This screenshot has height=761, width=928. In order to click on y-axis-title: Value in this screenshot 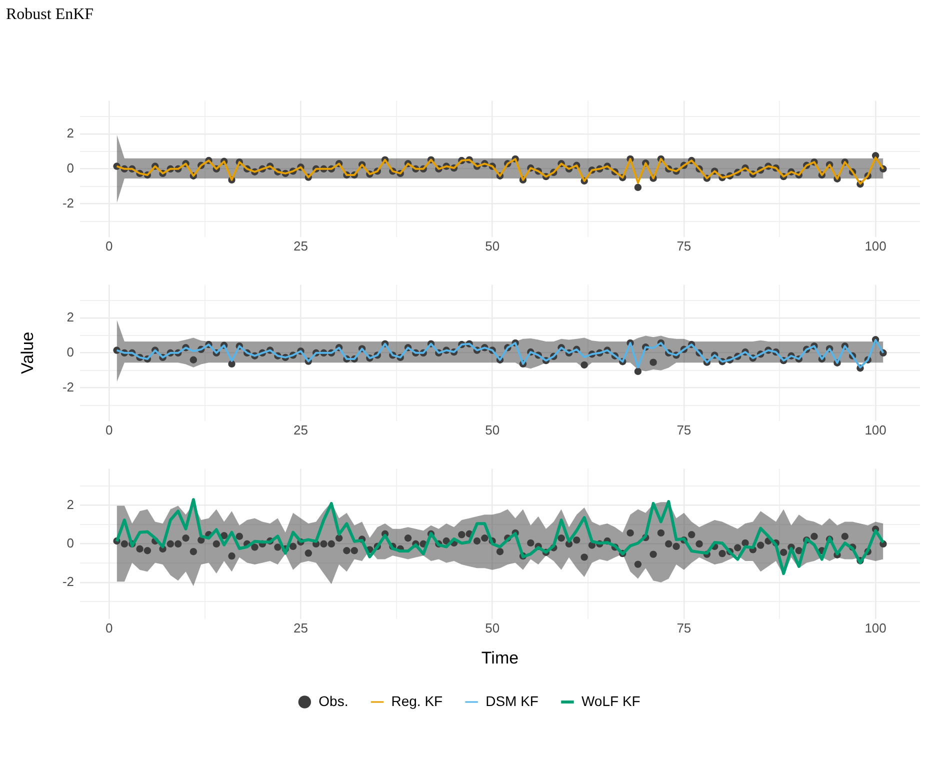, I will do `click(27, 353)`.